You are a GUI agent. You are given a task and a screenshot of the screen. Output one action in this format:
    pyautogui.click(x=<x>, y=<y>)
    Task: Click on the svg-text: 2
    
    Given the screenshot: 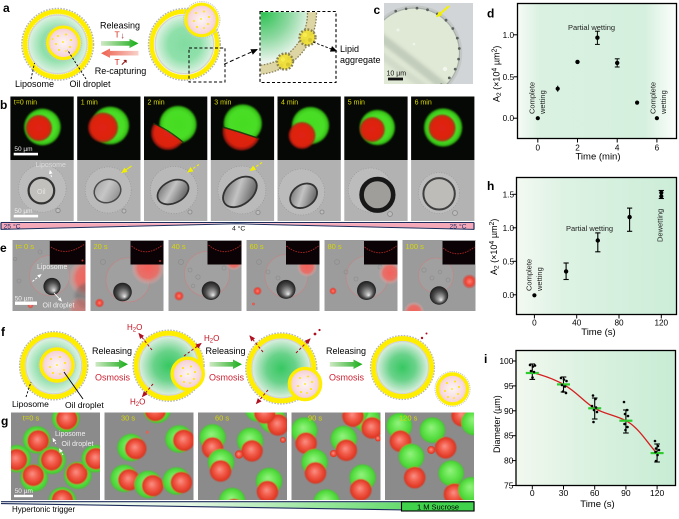 What is the action you would take?
    pyautogui.click(x=577, y=148)
    